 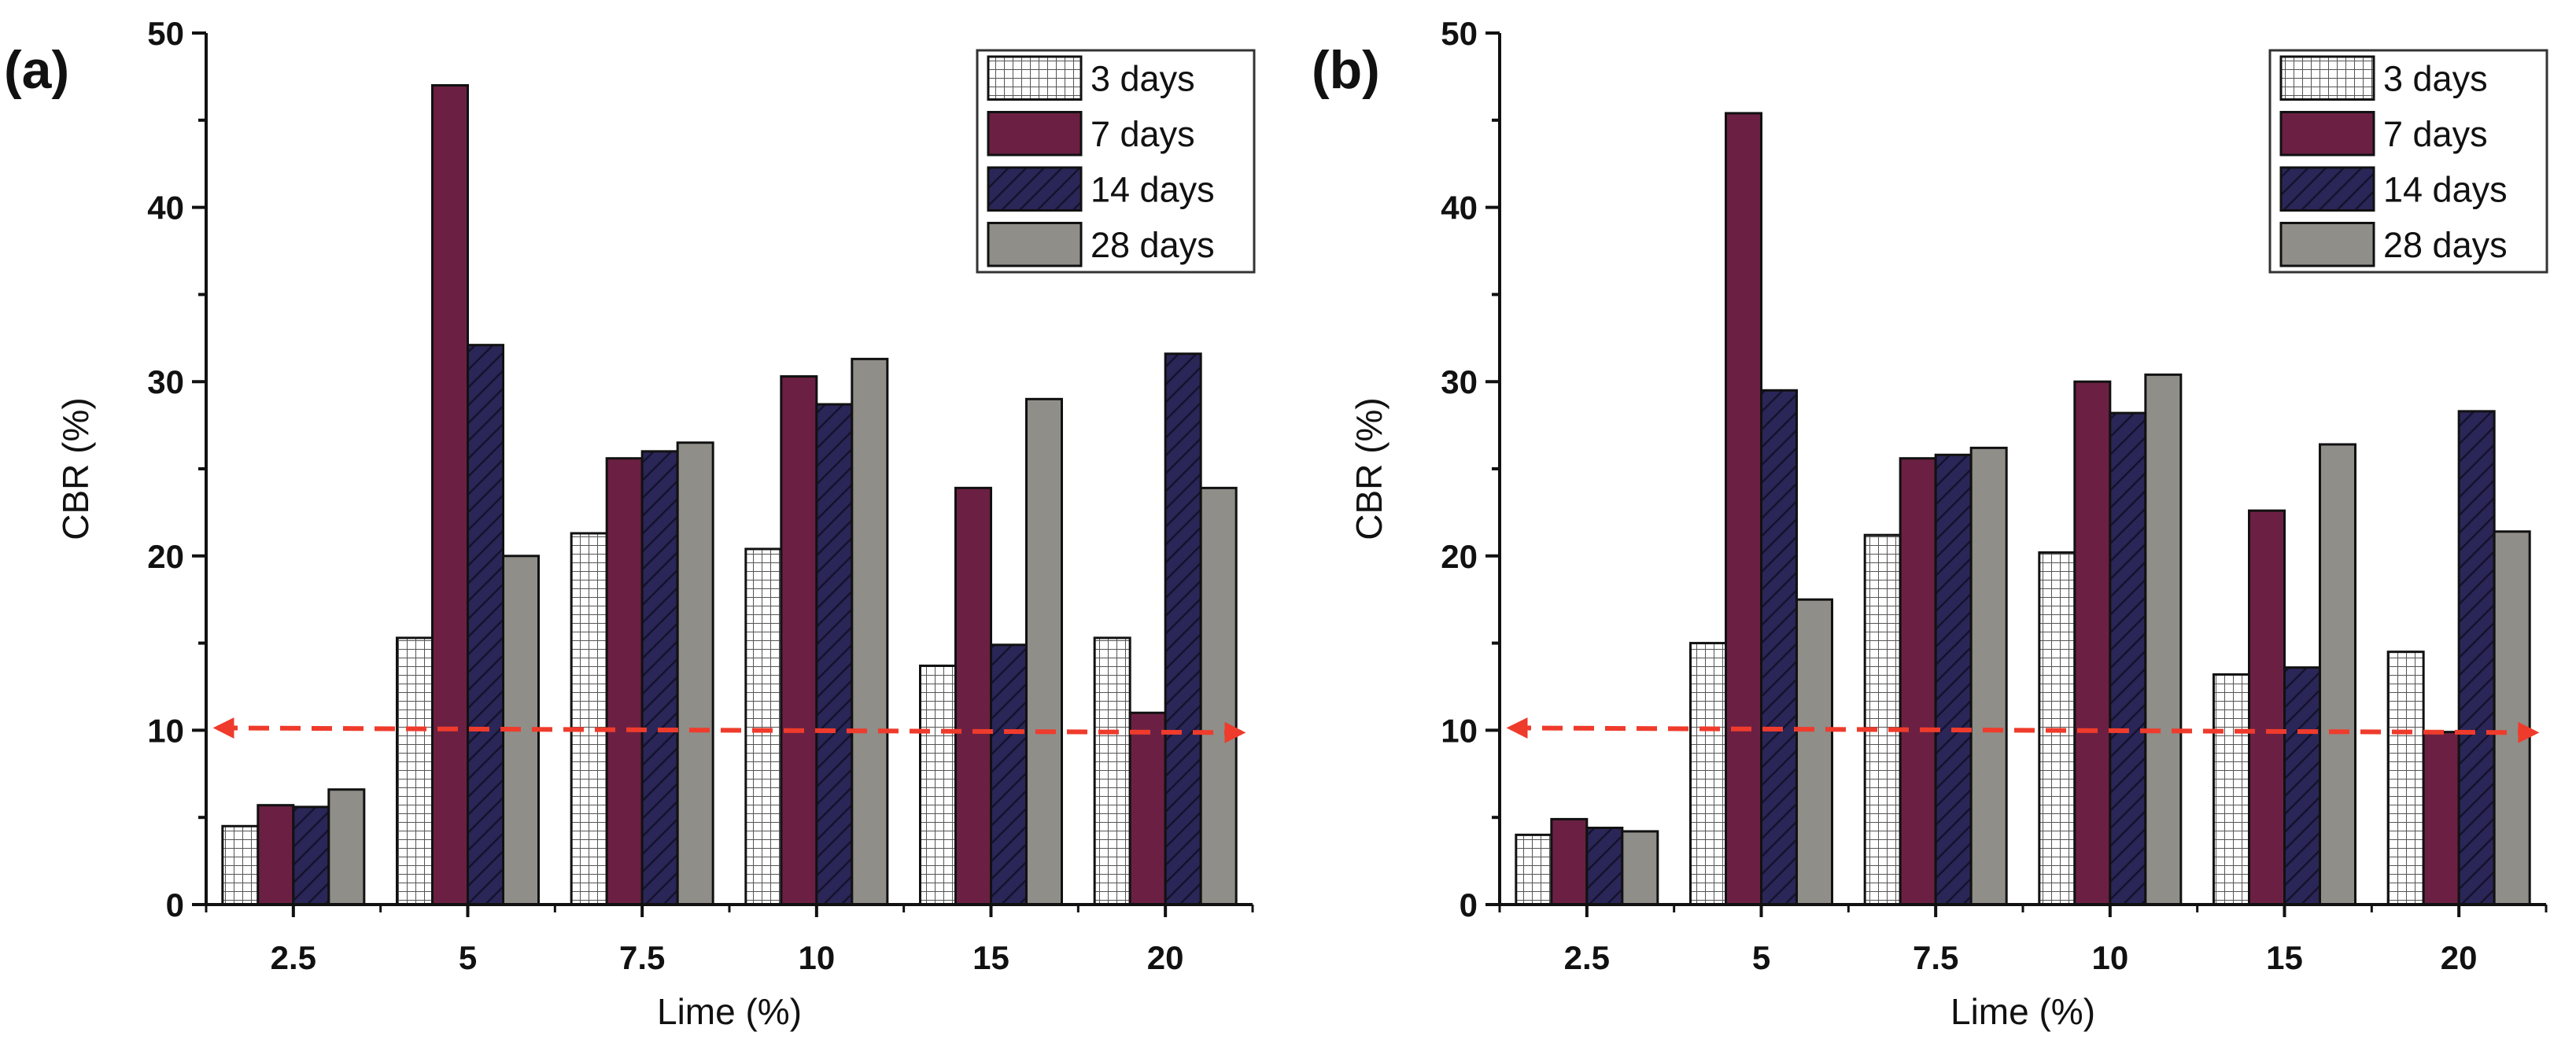 I want to click on panel-label: (b), so click(x=1346, y=70).